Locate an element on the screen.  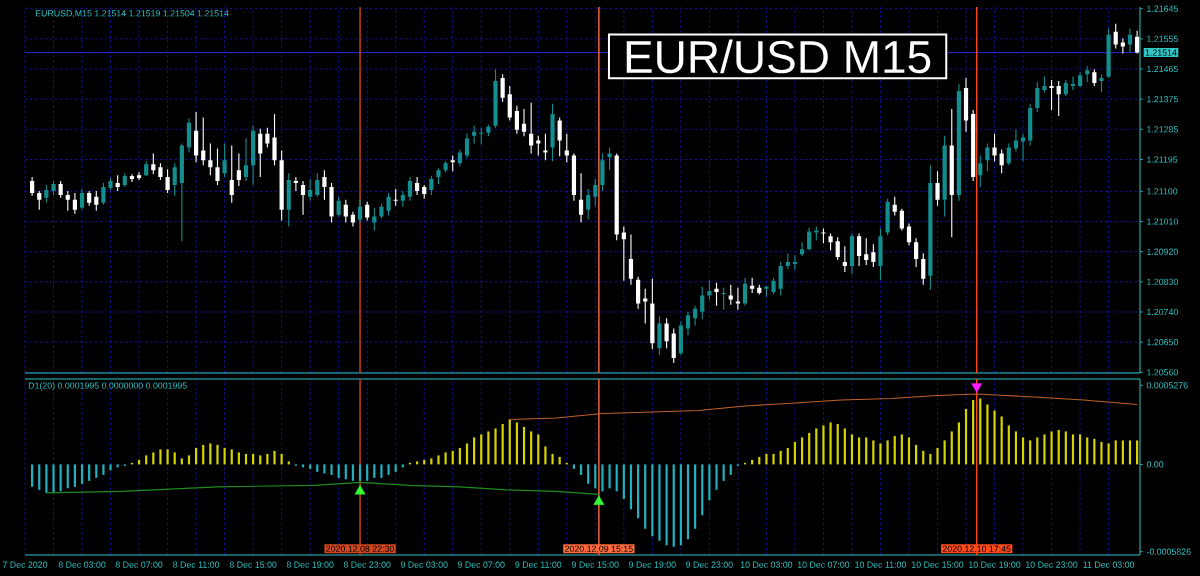
y-tick-label: 1.20740 is located at coordinates (1162, 312).